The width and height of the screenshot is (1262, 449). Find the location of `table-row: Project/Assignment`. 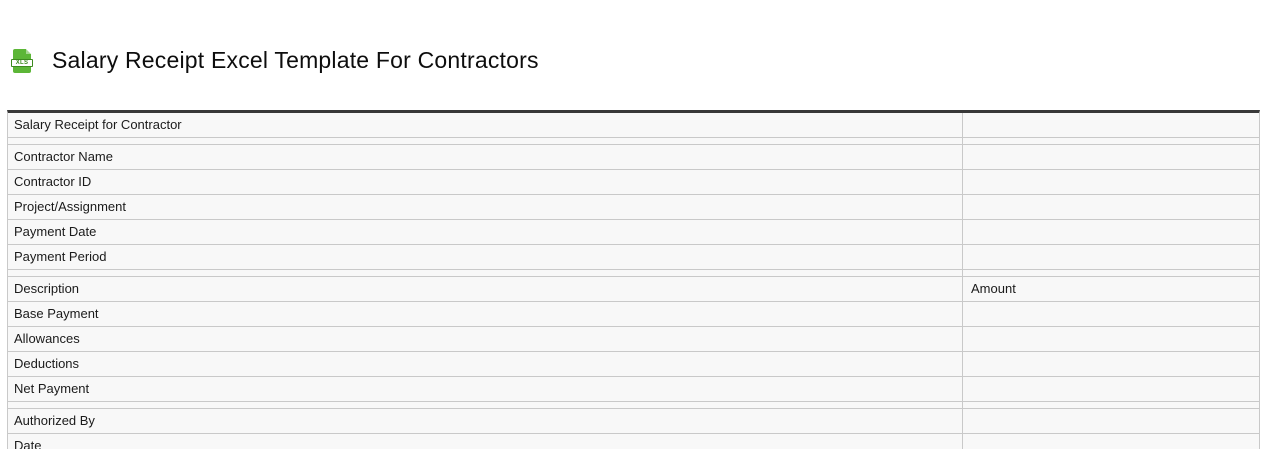

table-row: Project/Assignment is located at coordinates (633, 207).